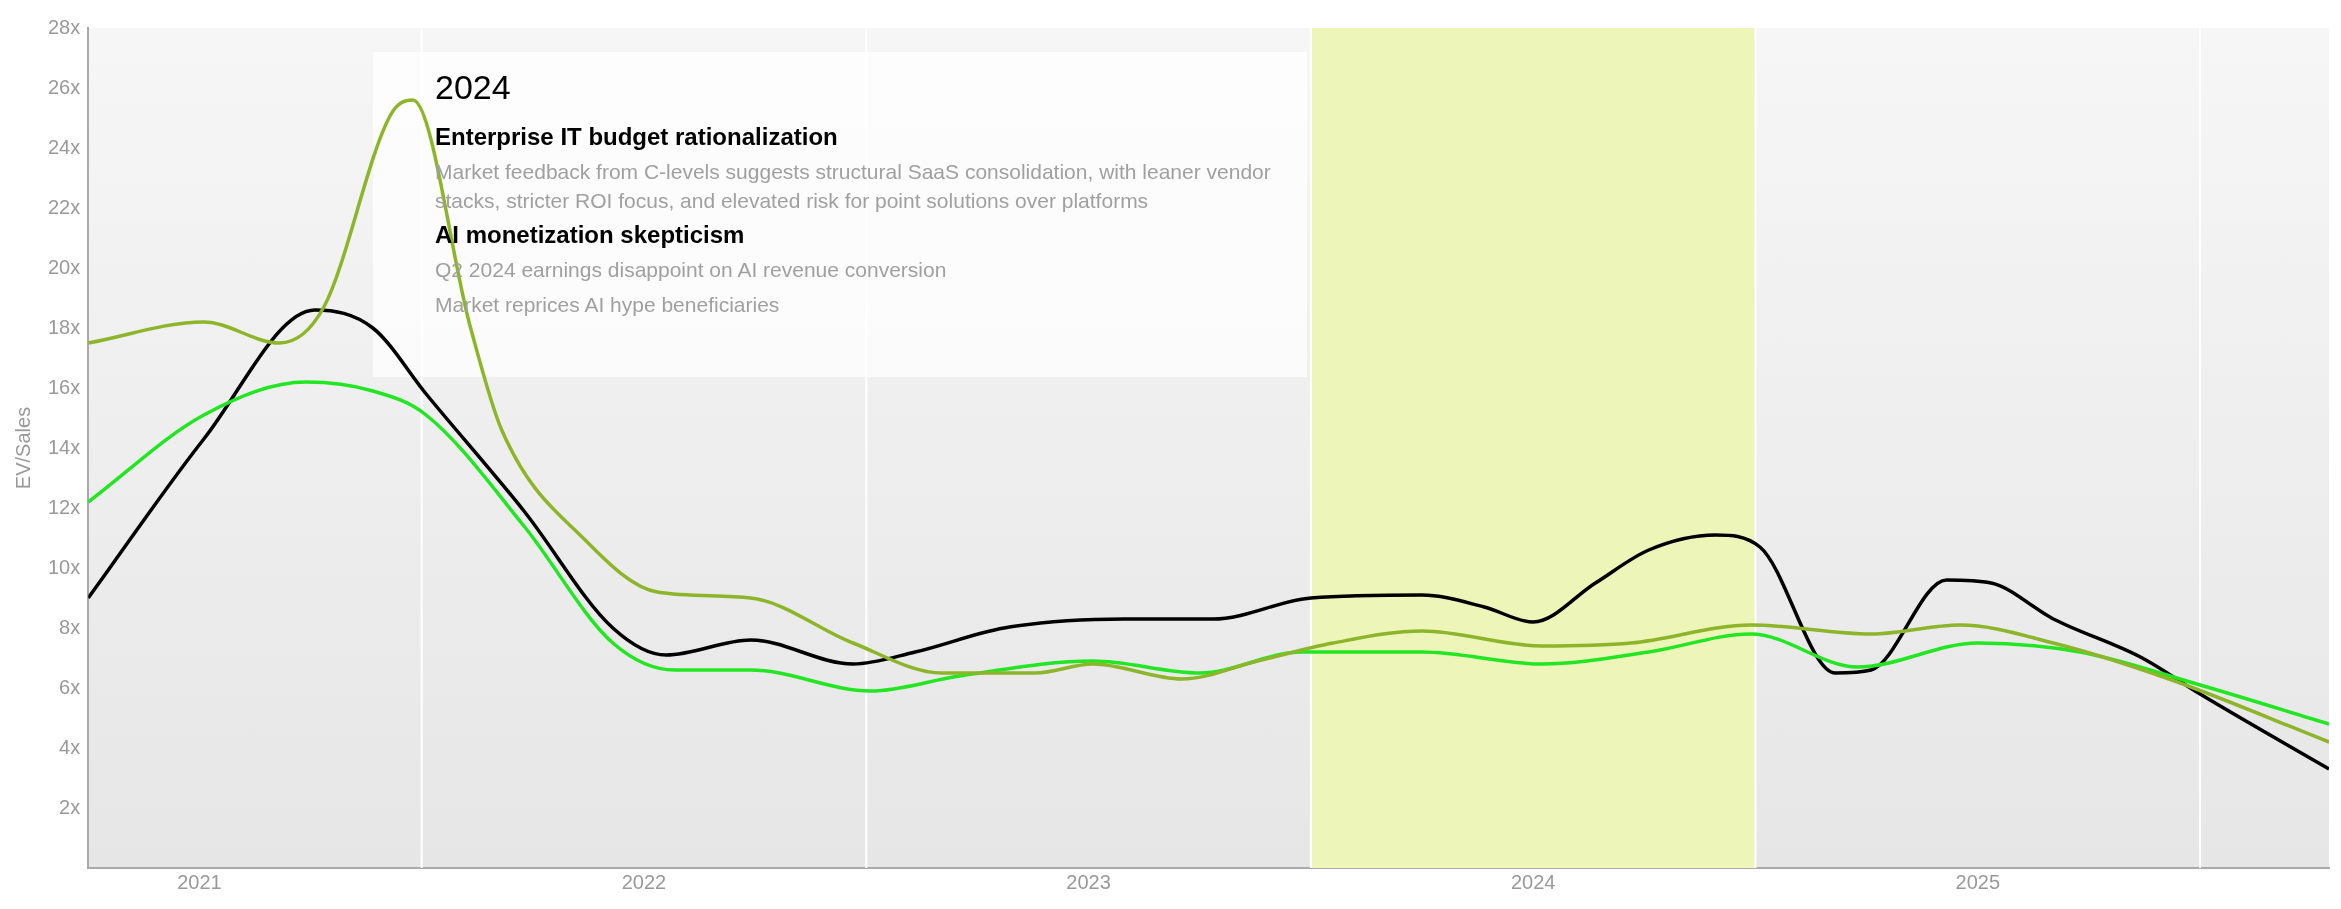 The width and height of the screenshot is (2341, 909). Describe the element at coordinates (64, 266) in the screenshot. I see `y-tick-label: 20x` at that location.